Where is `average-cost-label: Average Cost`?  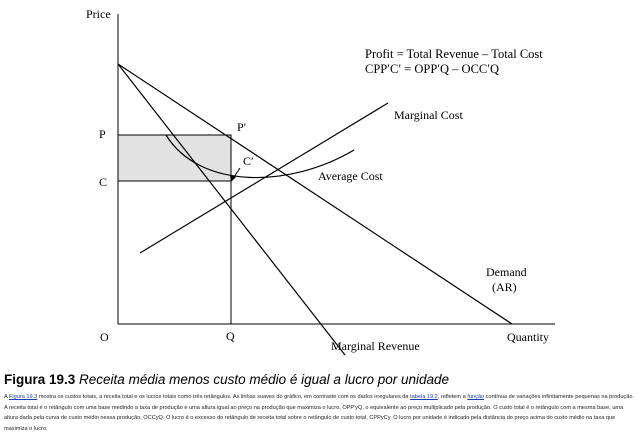
average-cost-label: Average Cost is located at coordinates (350, 176).